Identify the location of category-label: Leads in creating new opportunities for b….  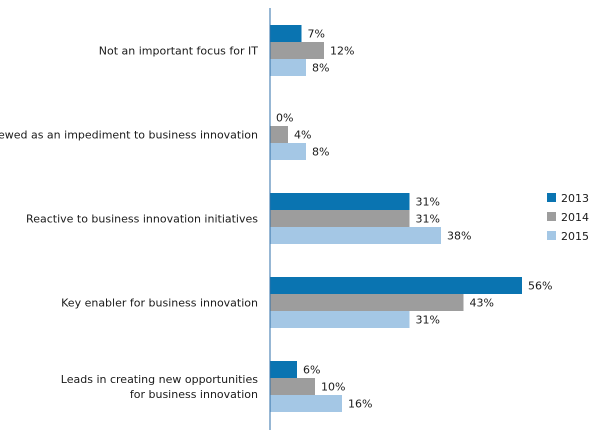
(159, 387).